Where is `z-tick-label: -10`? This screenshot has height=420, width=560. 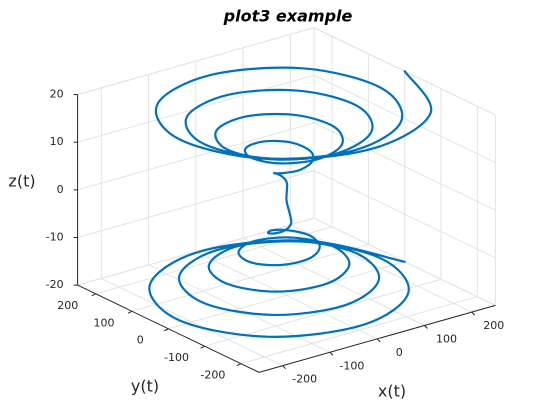 z-tick-label: -10 is located at coordinates (55, 236).